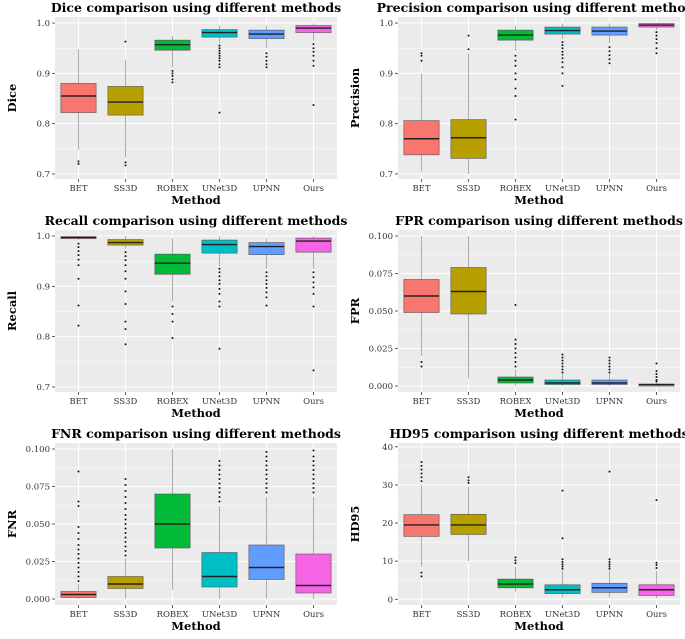 This screenshot has height=639, width=685. I want to click on hd95-box-unet3d, so click(562, 543).